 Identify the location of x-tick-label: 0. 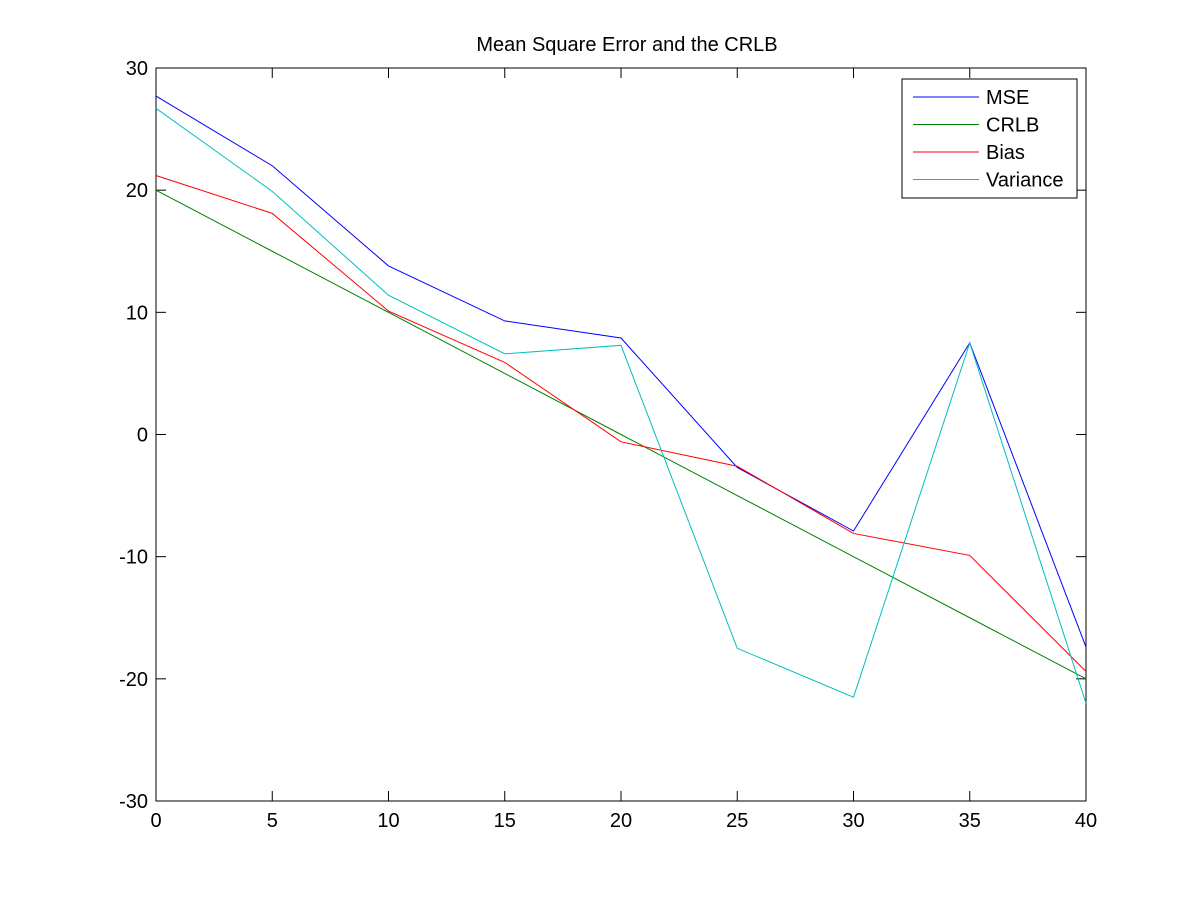
(155, 821).